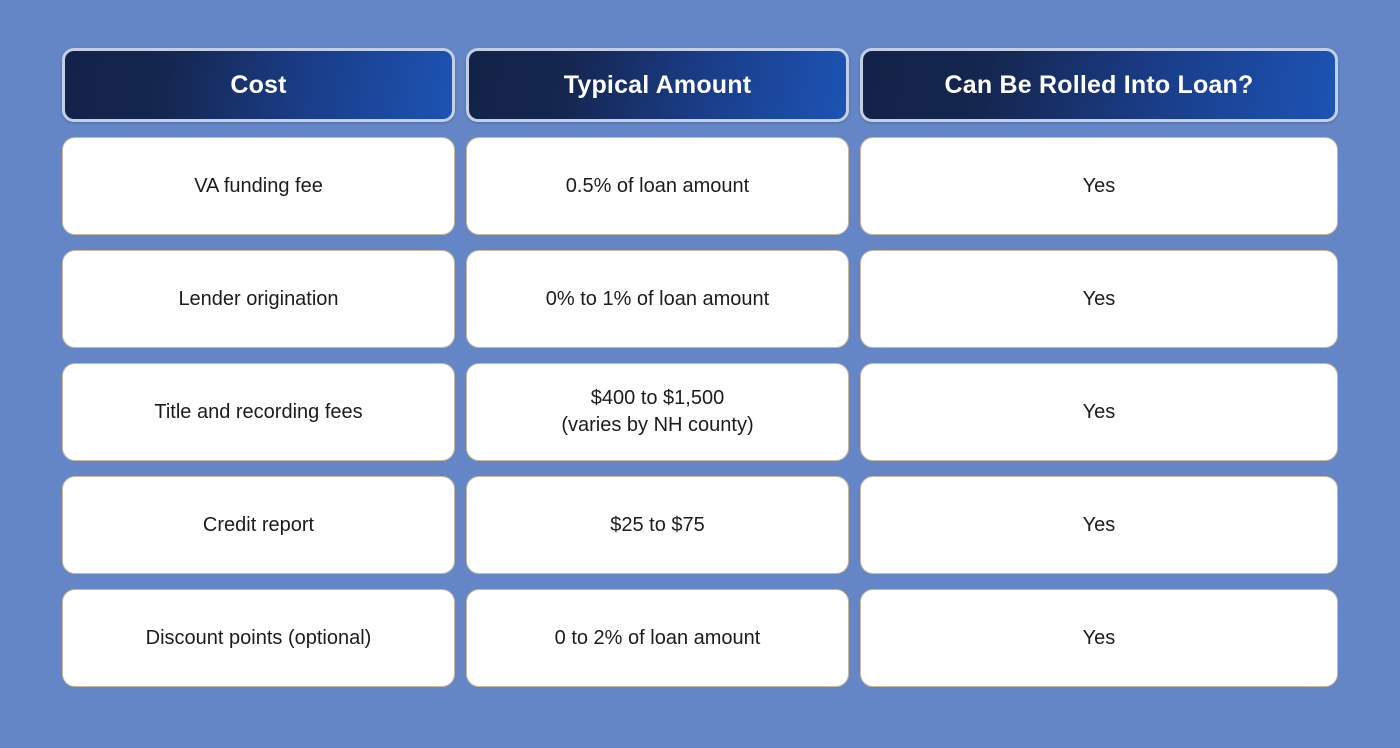 The height and width of the screenshot is (748, 1400). I want to click on table-row: Credit report, so click(258, 525).